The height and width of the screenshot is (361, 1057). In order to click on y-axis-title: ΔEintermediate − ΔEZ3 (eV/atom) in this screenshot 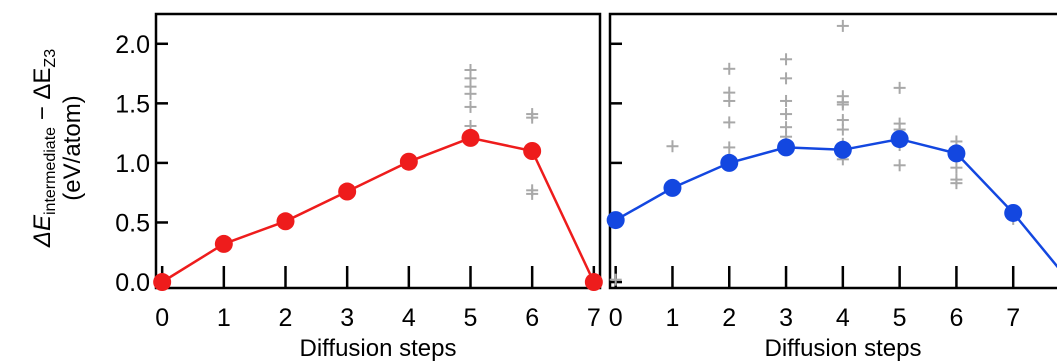, I will do `click(57, 148)`.